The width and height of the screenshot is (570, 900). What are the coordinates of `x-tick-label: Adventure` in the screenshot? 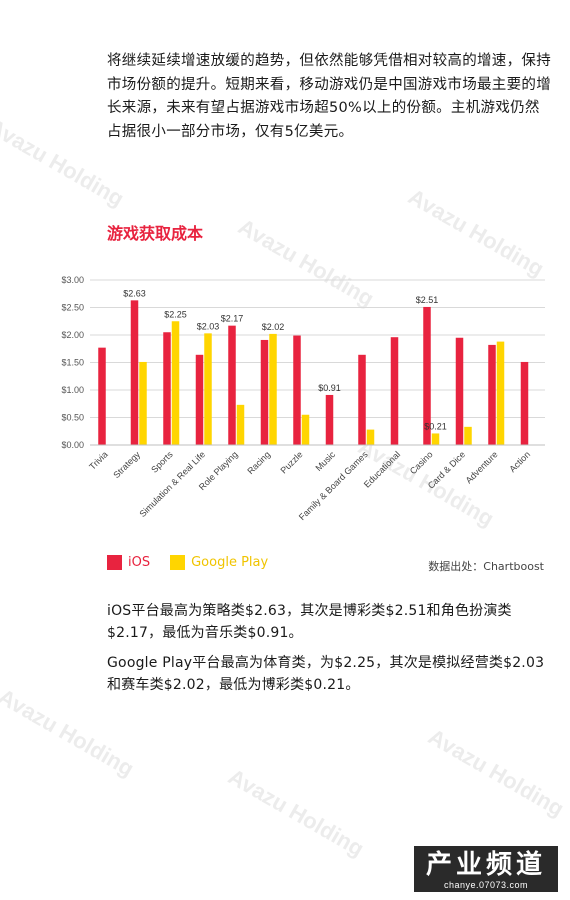 It's located at (482, 467).